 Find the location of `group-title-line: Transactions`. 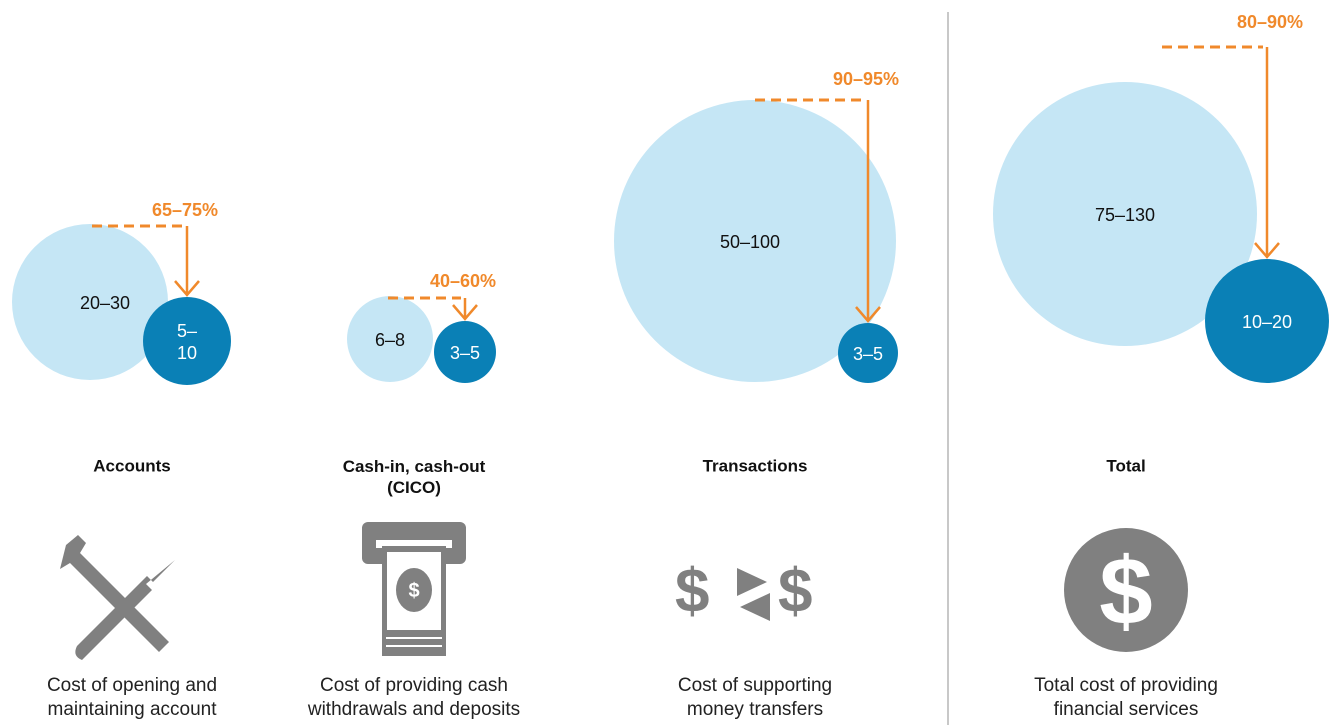

group-title-line: Transactions is located at coordinates (755, 466).